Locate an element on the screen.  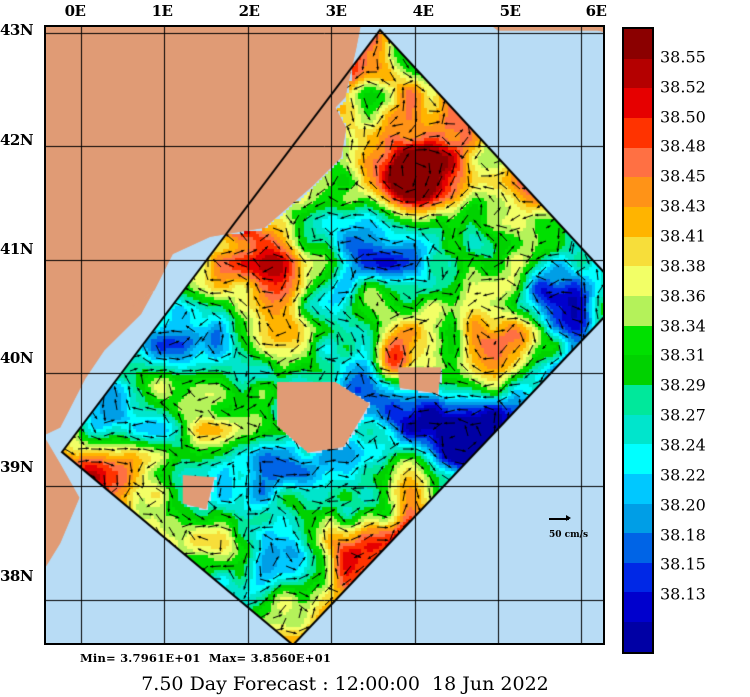
colorbar-tick-label: 38.27 is located at coordinates (683, 415).